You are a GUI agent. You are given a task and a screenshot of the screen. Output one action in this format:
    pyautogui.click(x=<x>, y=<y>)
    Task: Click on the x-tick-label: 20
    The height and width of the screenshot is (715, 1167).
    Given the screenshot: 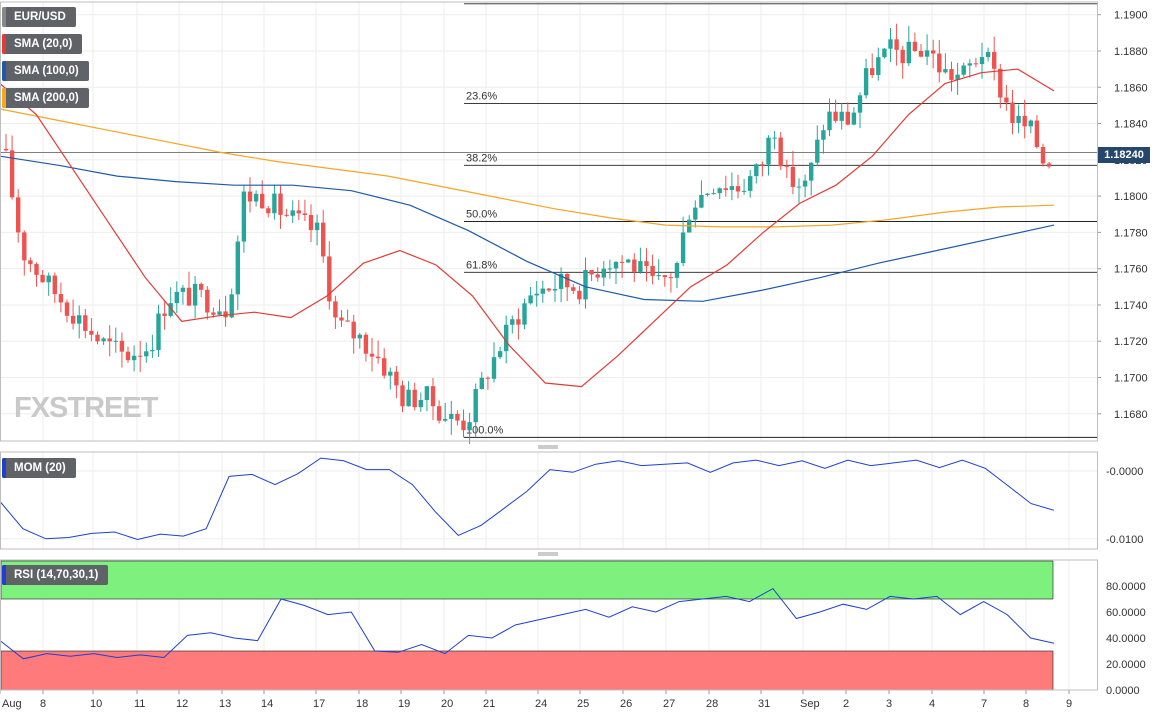 What is the action you would take?
    pyautogui.click(x=447, y=704)
    